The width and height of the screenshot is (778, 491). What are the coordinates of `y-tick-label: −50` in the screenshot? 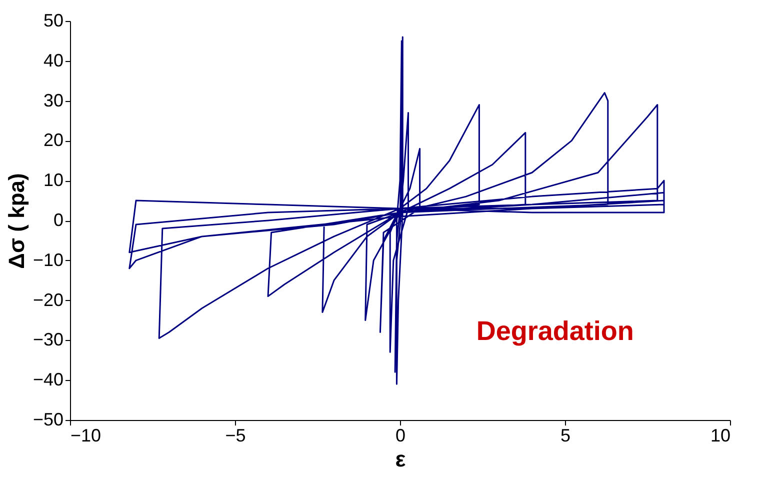 It's located at (48, 420).